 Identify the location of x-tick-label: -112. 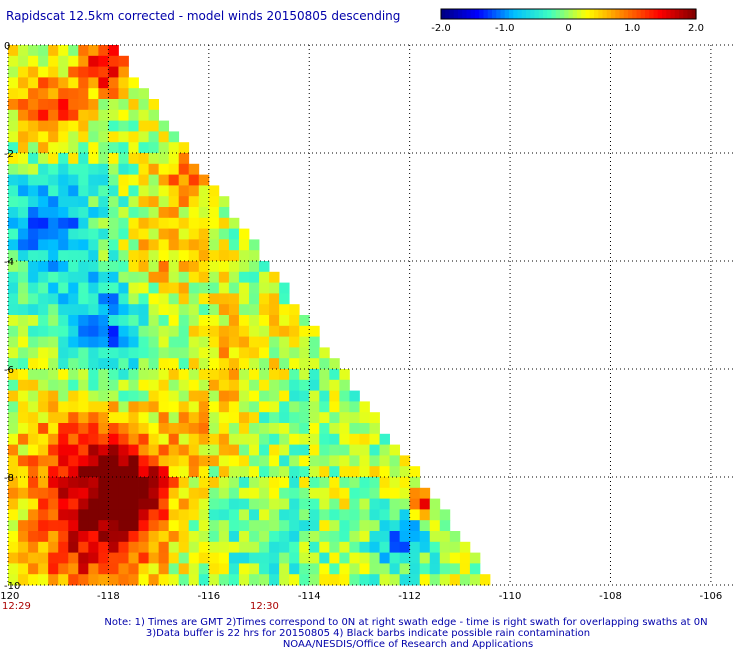
(409, 596).